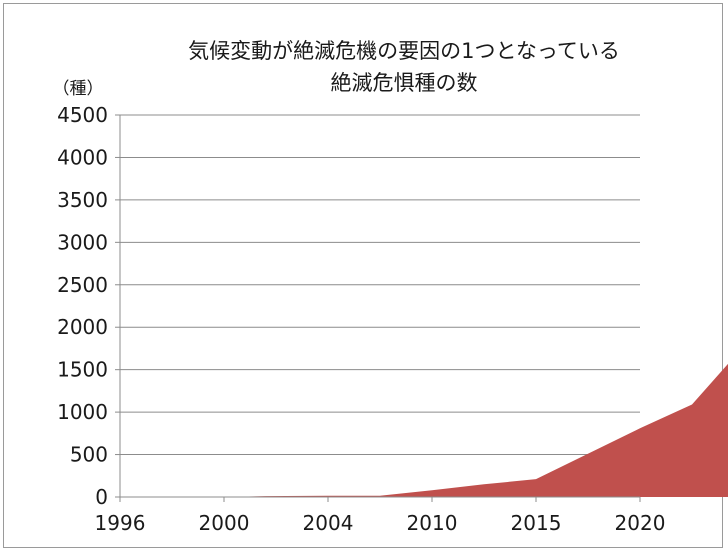 This screenshot has width=728, height=553. I want to click on x-tick-labels: 1996 2000 2004 2010 2015 2020, so click(380, 523).